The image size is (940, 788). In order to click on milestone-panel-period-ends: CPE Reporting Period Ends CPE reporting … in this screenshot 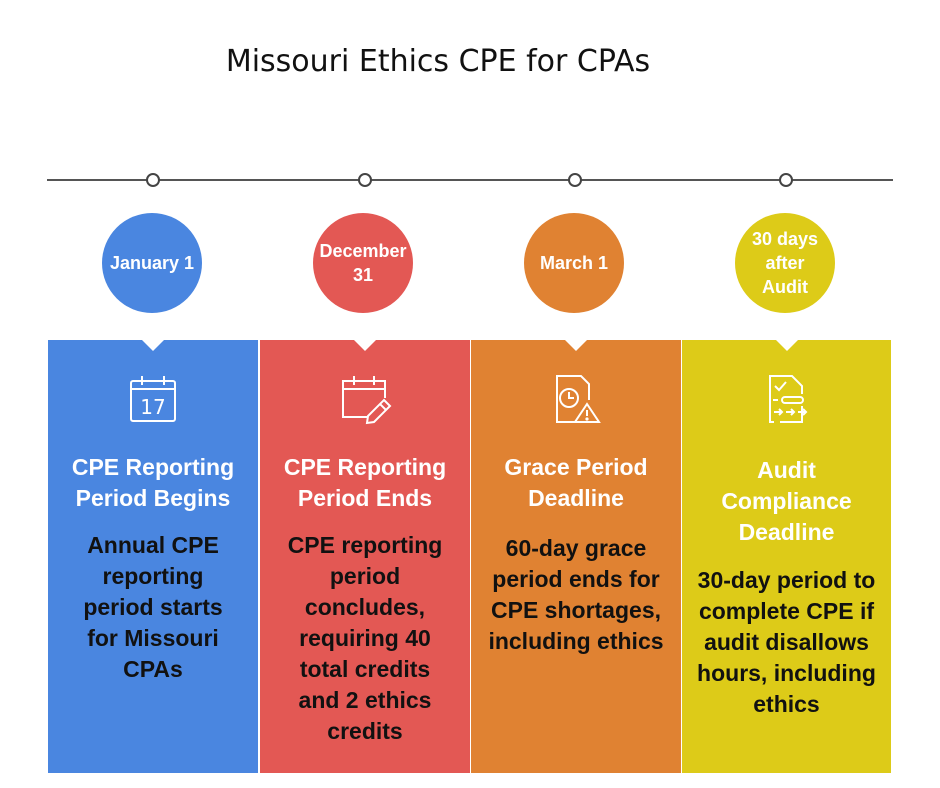, I will do `click(365, 556)`.